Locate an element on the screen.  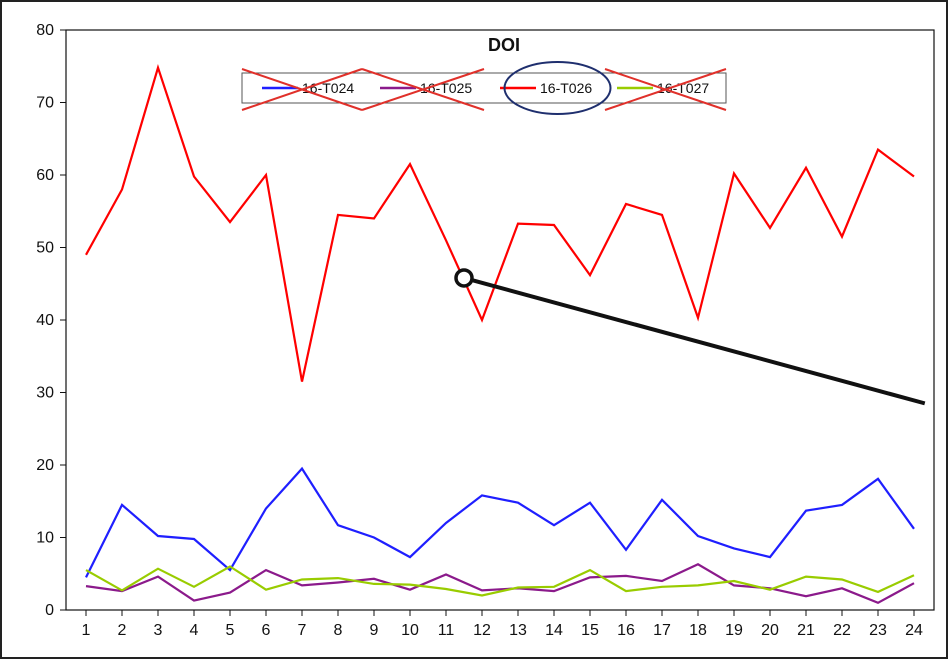
x-tick-label: 9 is located at coordinates (374, 630).